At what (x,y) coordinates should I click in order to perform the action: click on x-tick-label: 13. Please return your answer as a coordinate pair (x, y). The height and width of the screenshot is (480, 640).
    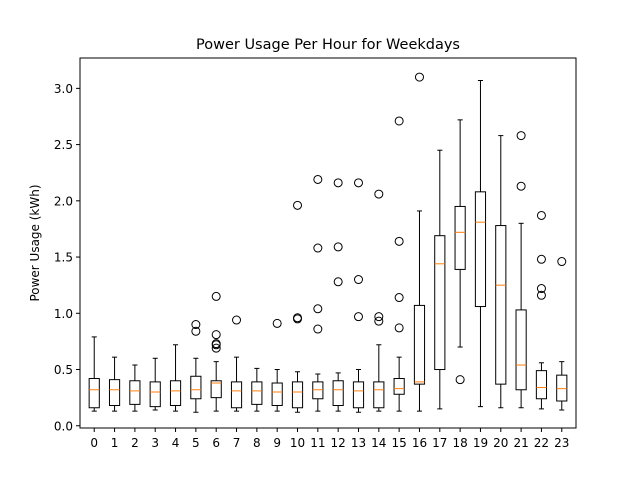
    Looking at the image, I should click on (358, 443).